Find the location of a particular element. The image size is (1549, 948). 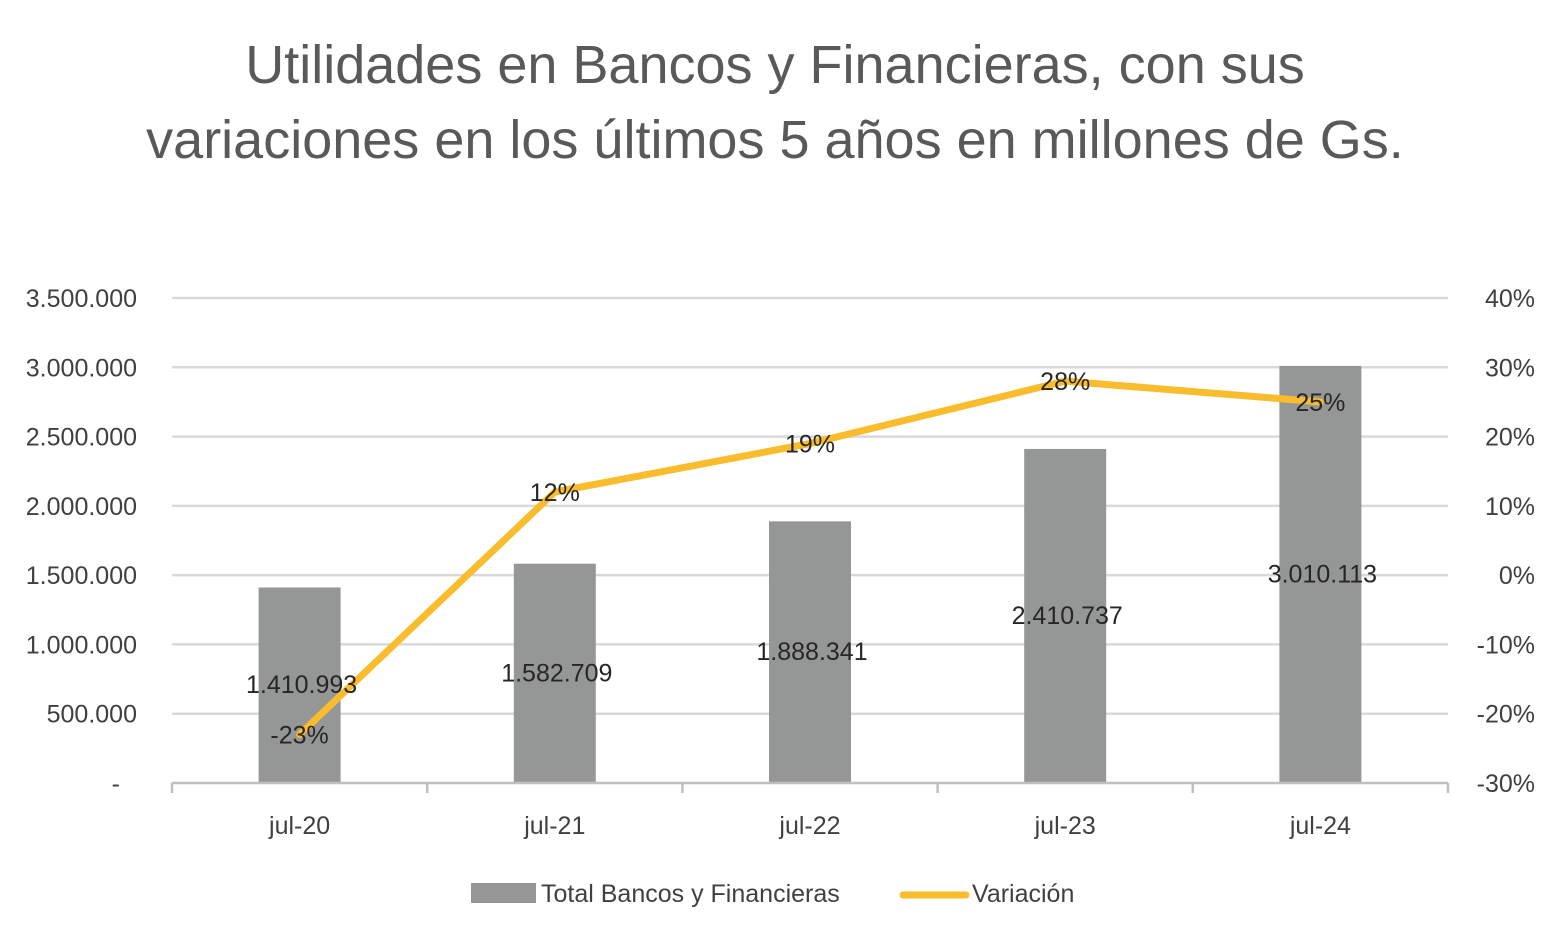

line-data-label: 28% is located at coordinates (1065, 382).